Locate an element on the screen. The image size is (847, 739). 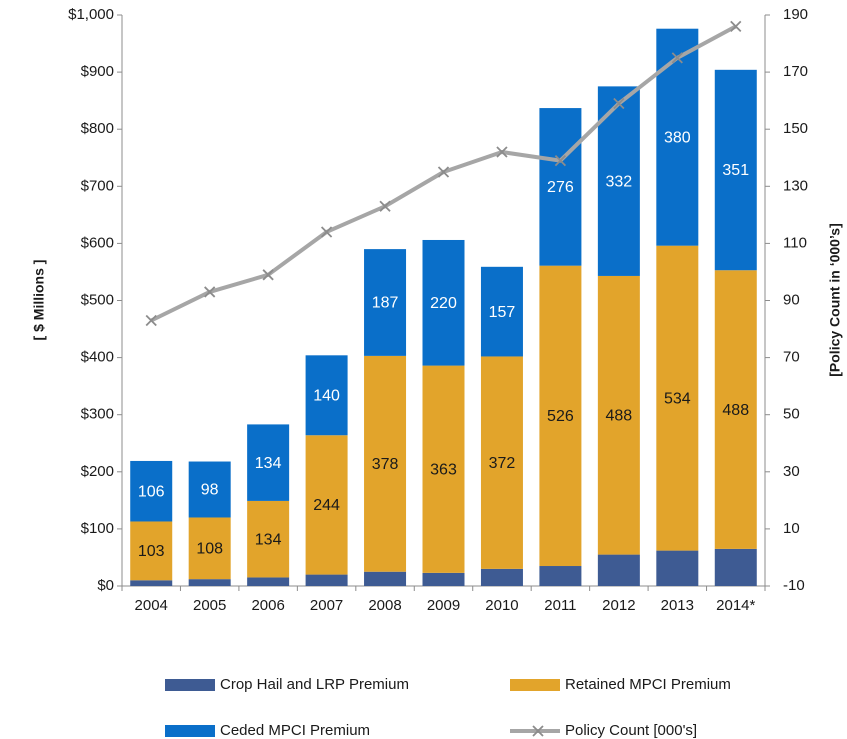
x-tick-label: 2008 is located at coordinates (384, 605).